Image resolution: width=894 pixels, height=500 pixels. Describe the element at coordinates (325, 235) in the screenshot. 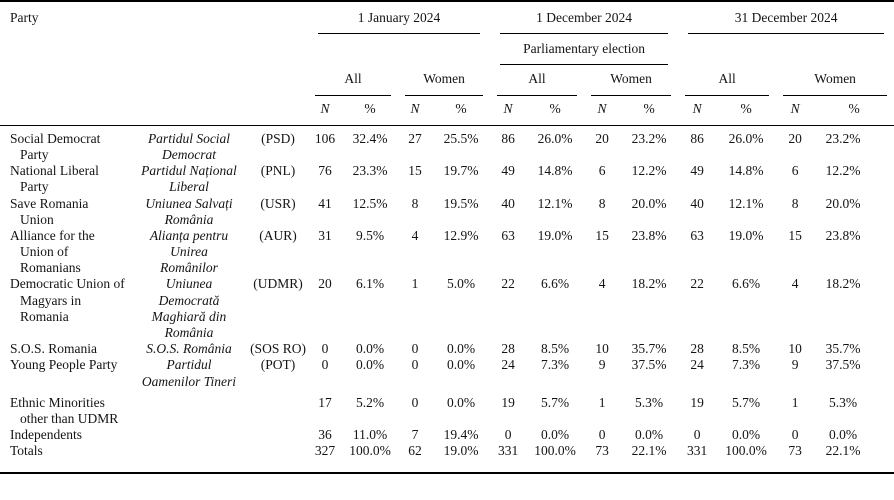

I see `stat-cell: 31` at that location.